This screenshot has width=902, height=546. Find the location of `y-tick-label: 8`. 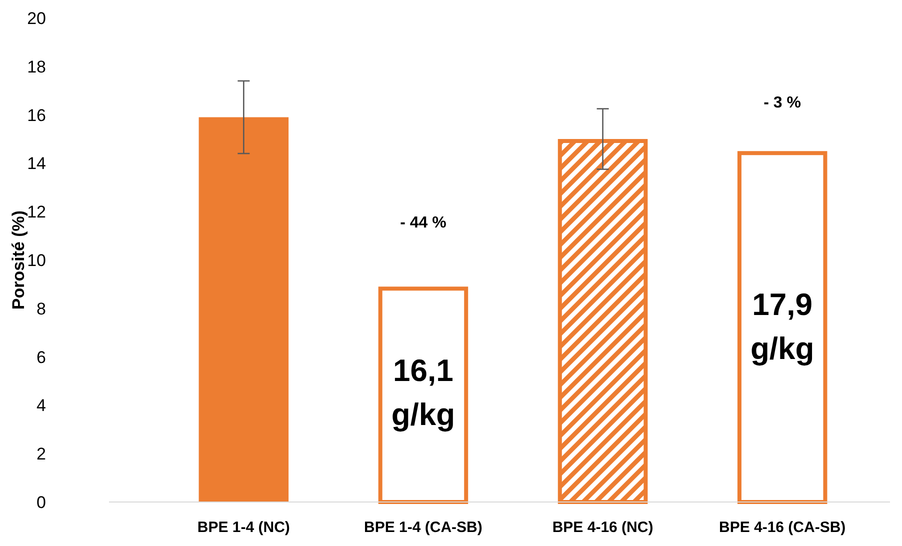

y-tick-label: 8 is located at coordinates (41, 308).